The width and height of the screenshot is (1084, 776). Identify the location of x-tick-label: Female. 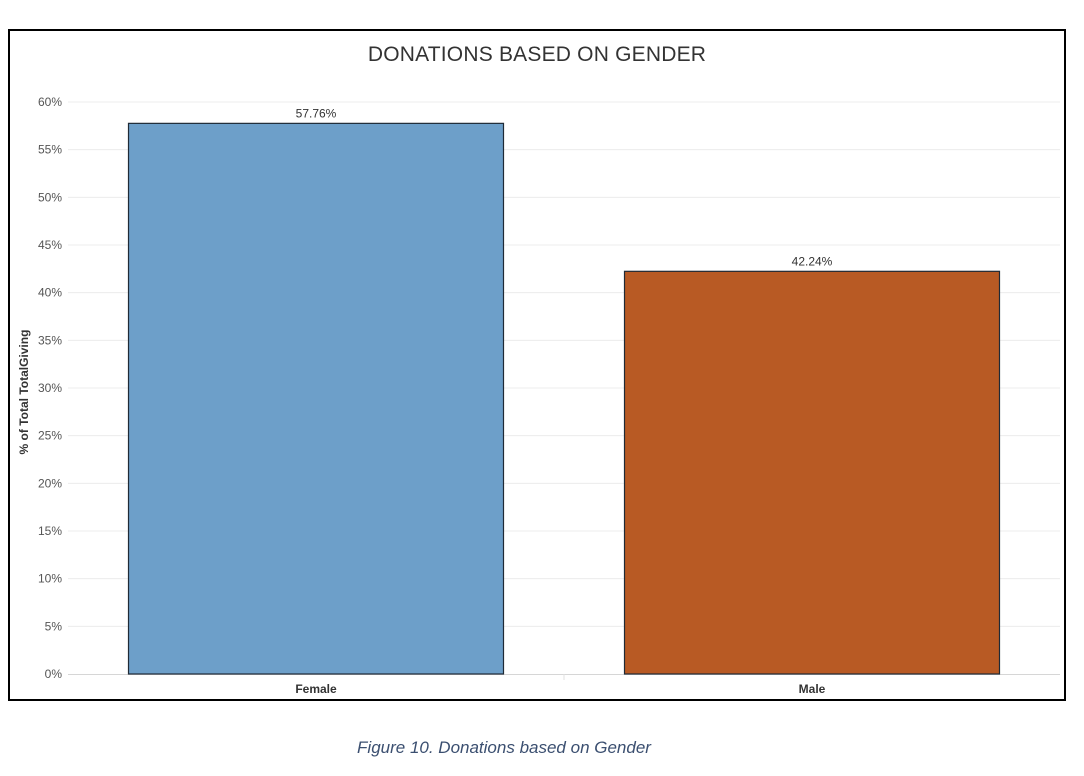
(316, 689).